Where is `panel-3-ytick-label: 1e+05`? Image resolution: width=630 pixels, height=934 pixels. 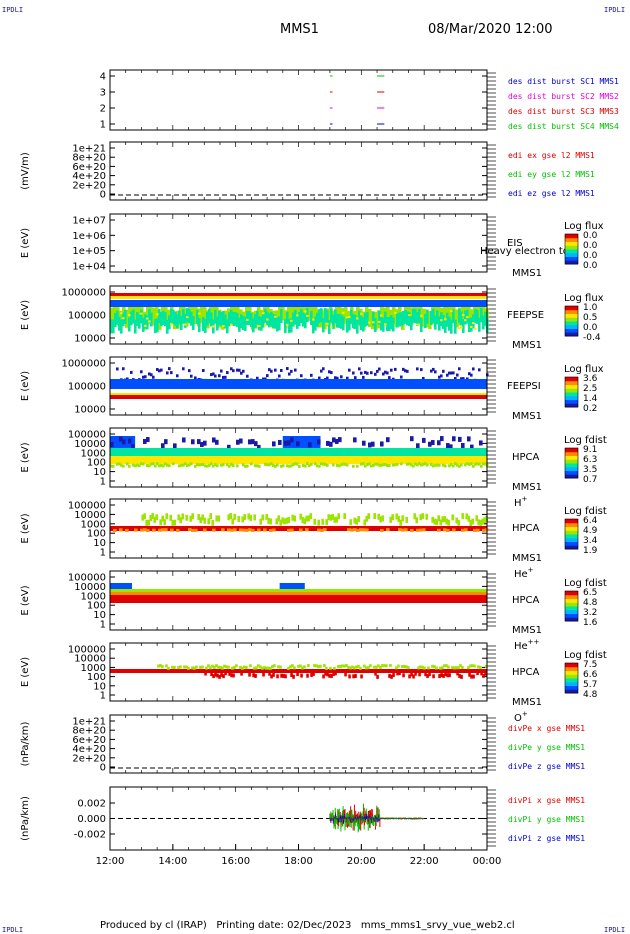 panel-3-ytick-label: 1e+05 is located at coordinates (89, 251).